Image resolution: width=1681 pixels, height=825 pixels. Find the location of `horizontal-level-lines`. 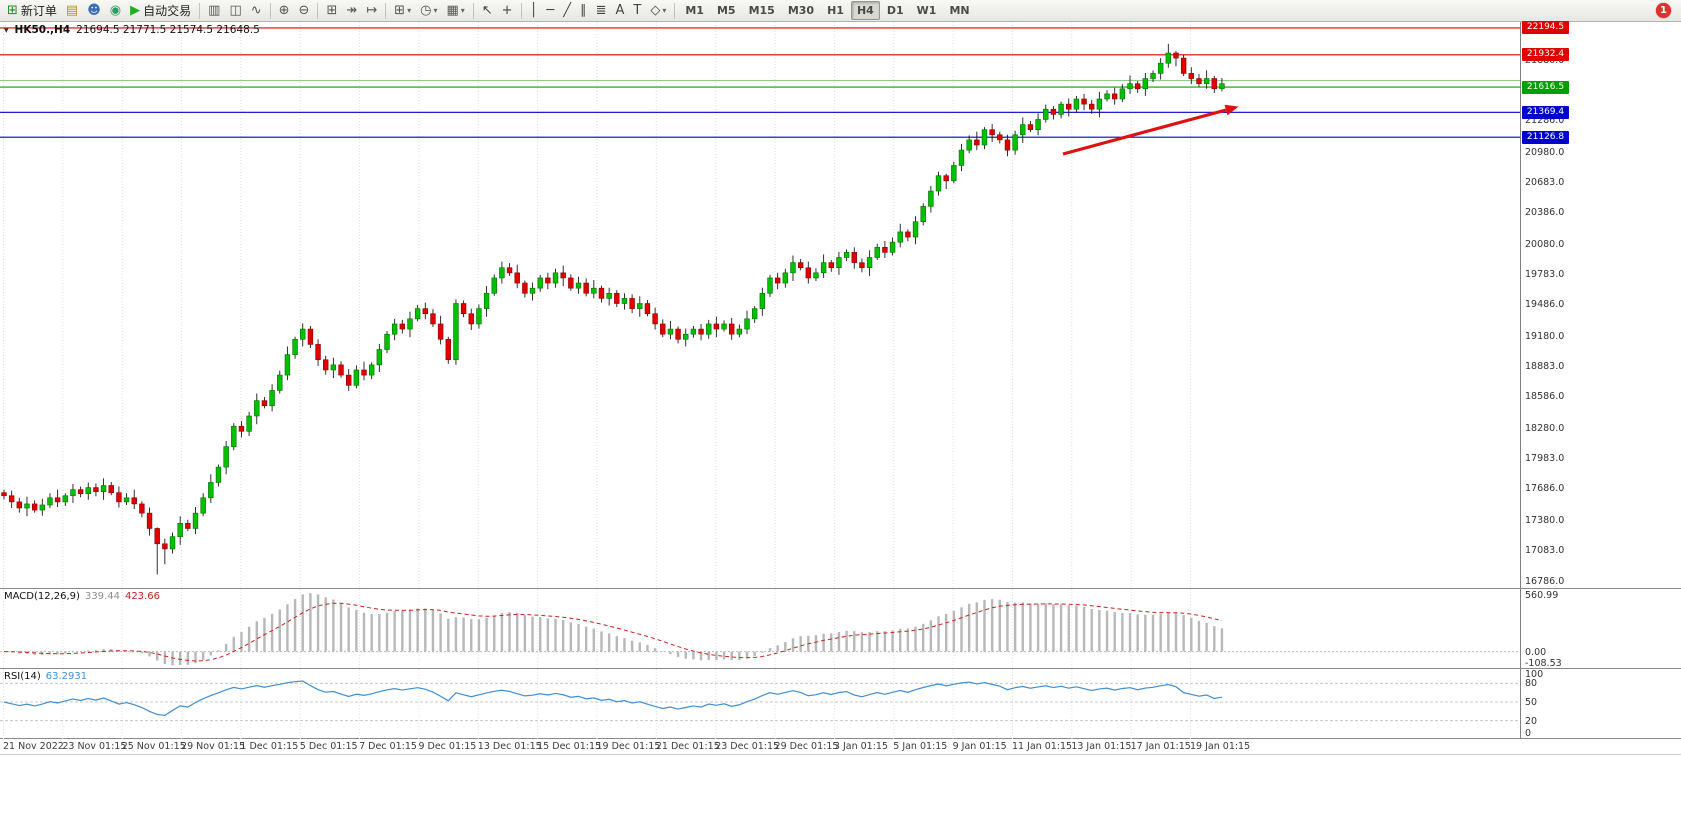

horizontal-level-lines is located at coordinates (760, 82).